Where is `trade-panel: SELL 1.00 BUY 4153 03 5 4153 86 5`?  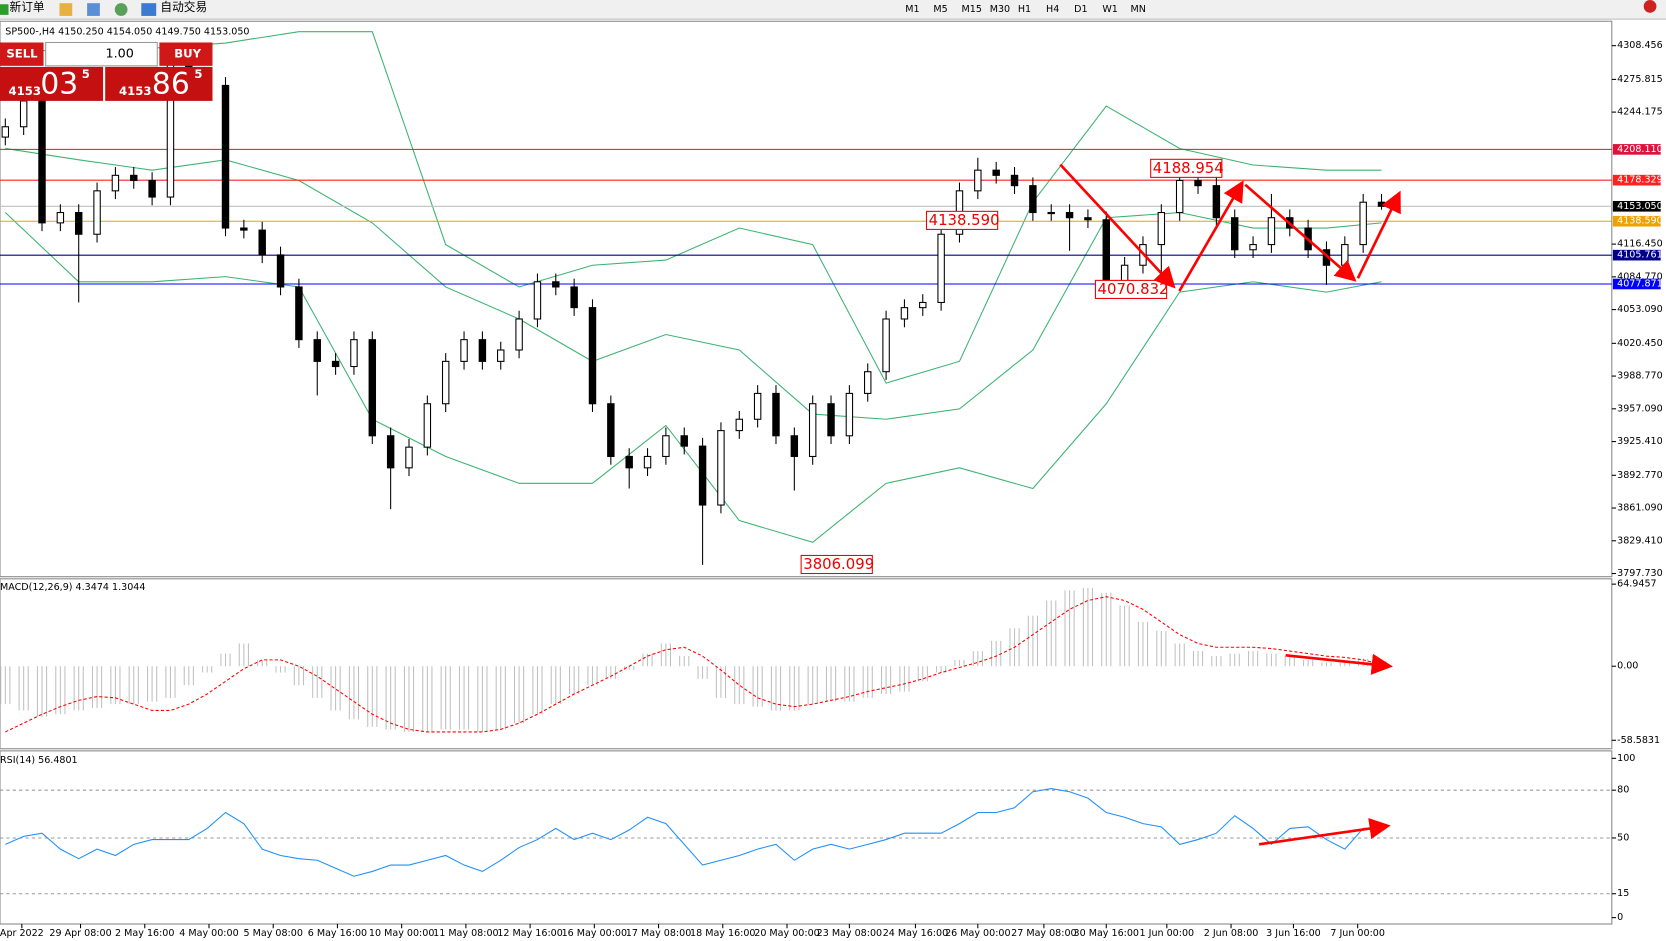
trade-panel: SELL 1.00 BUY 4153 03 5 4153 86 5 is located at coordinates (106, 71).